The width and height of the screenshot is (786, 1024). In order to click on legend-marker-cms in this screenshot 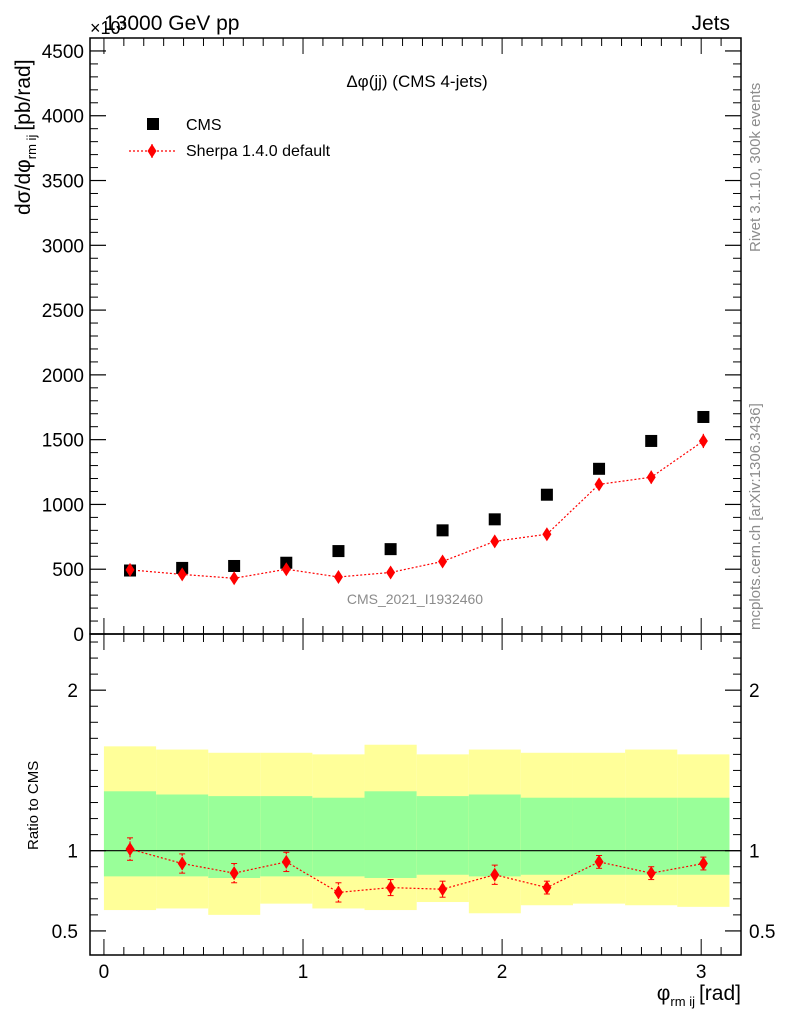, I will do `click(153, 124)`.